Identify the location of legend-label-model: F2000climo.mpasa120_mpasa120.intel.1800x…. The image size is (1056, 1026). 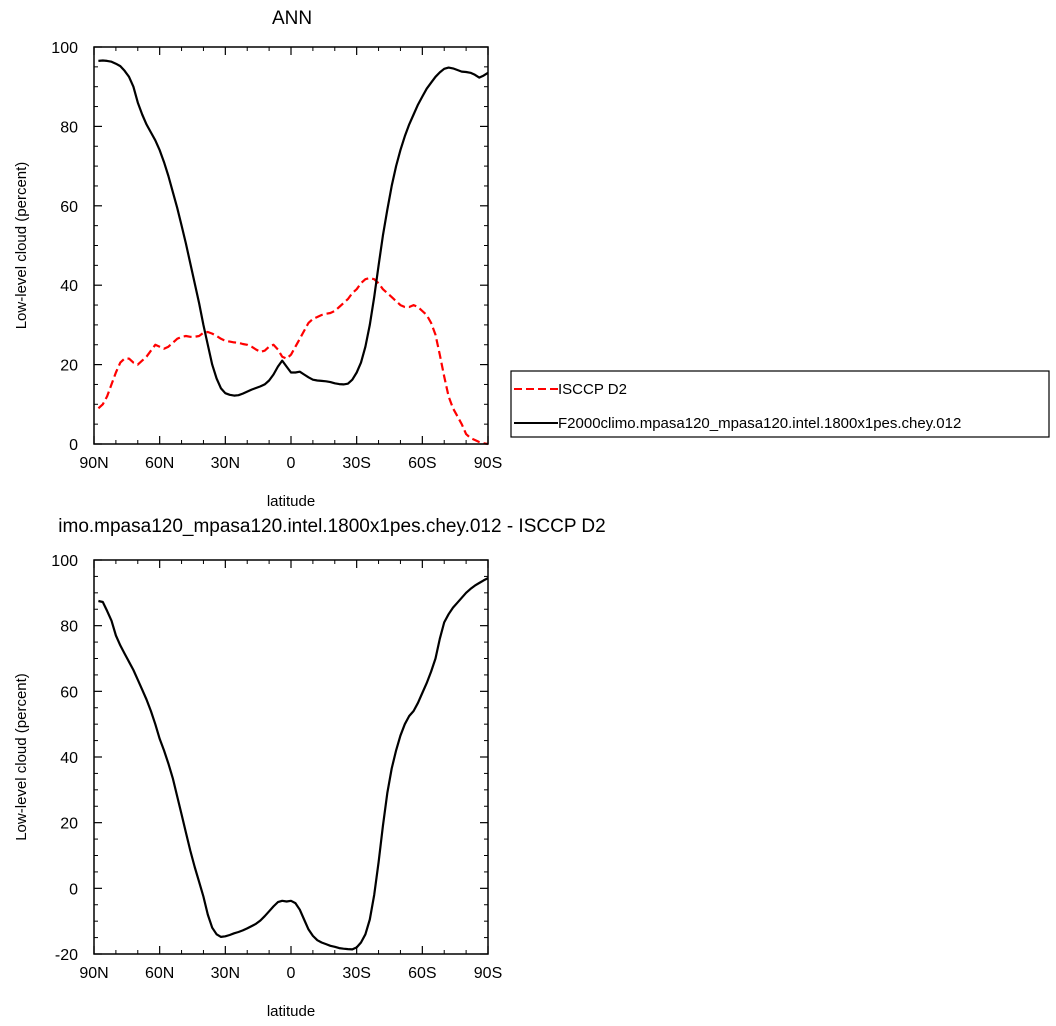
(759, 423).